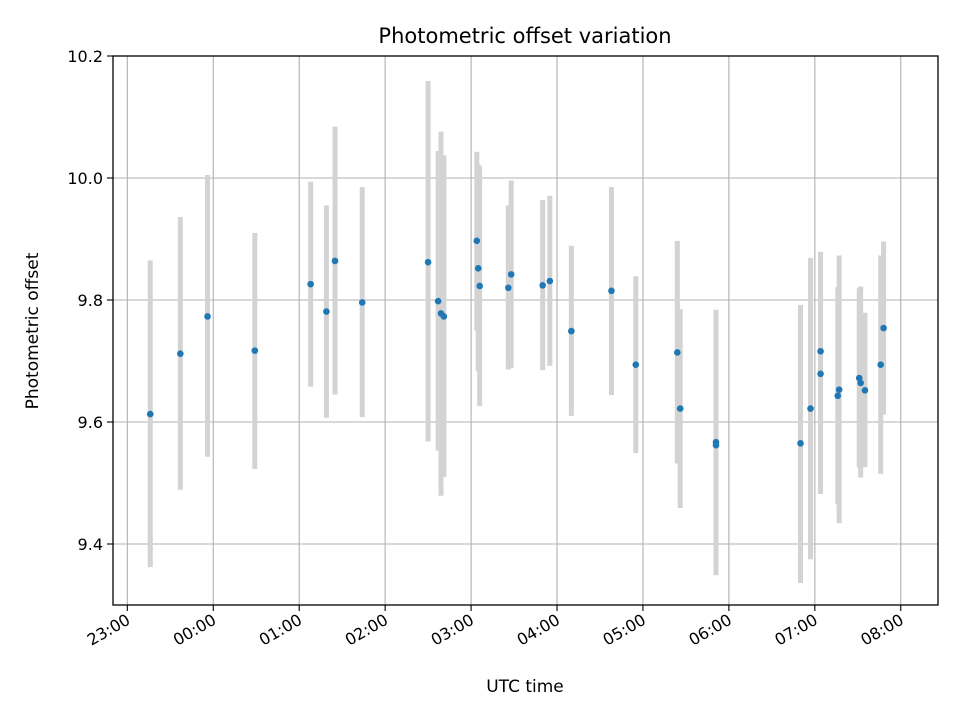  Describe the element at coordinates (33, 330) in the screenshot. I see `y-axis-label: Photometric offset` at that location.